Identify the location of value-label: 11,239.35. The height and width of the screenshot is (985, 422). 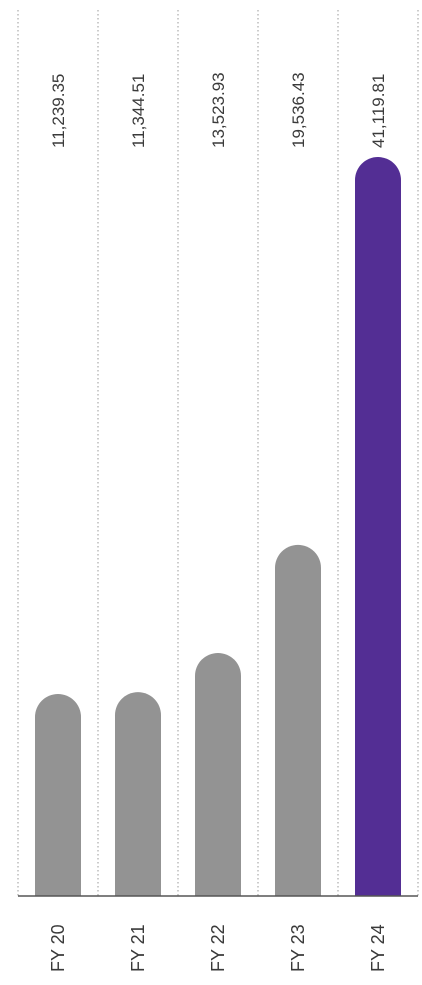
(58, 111).